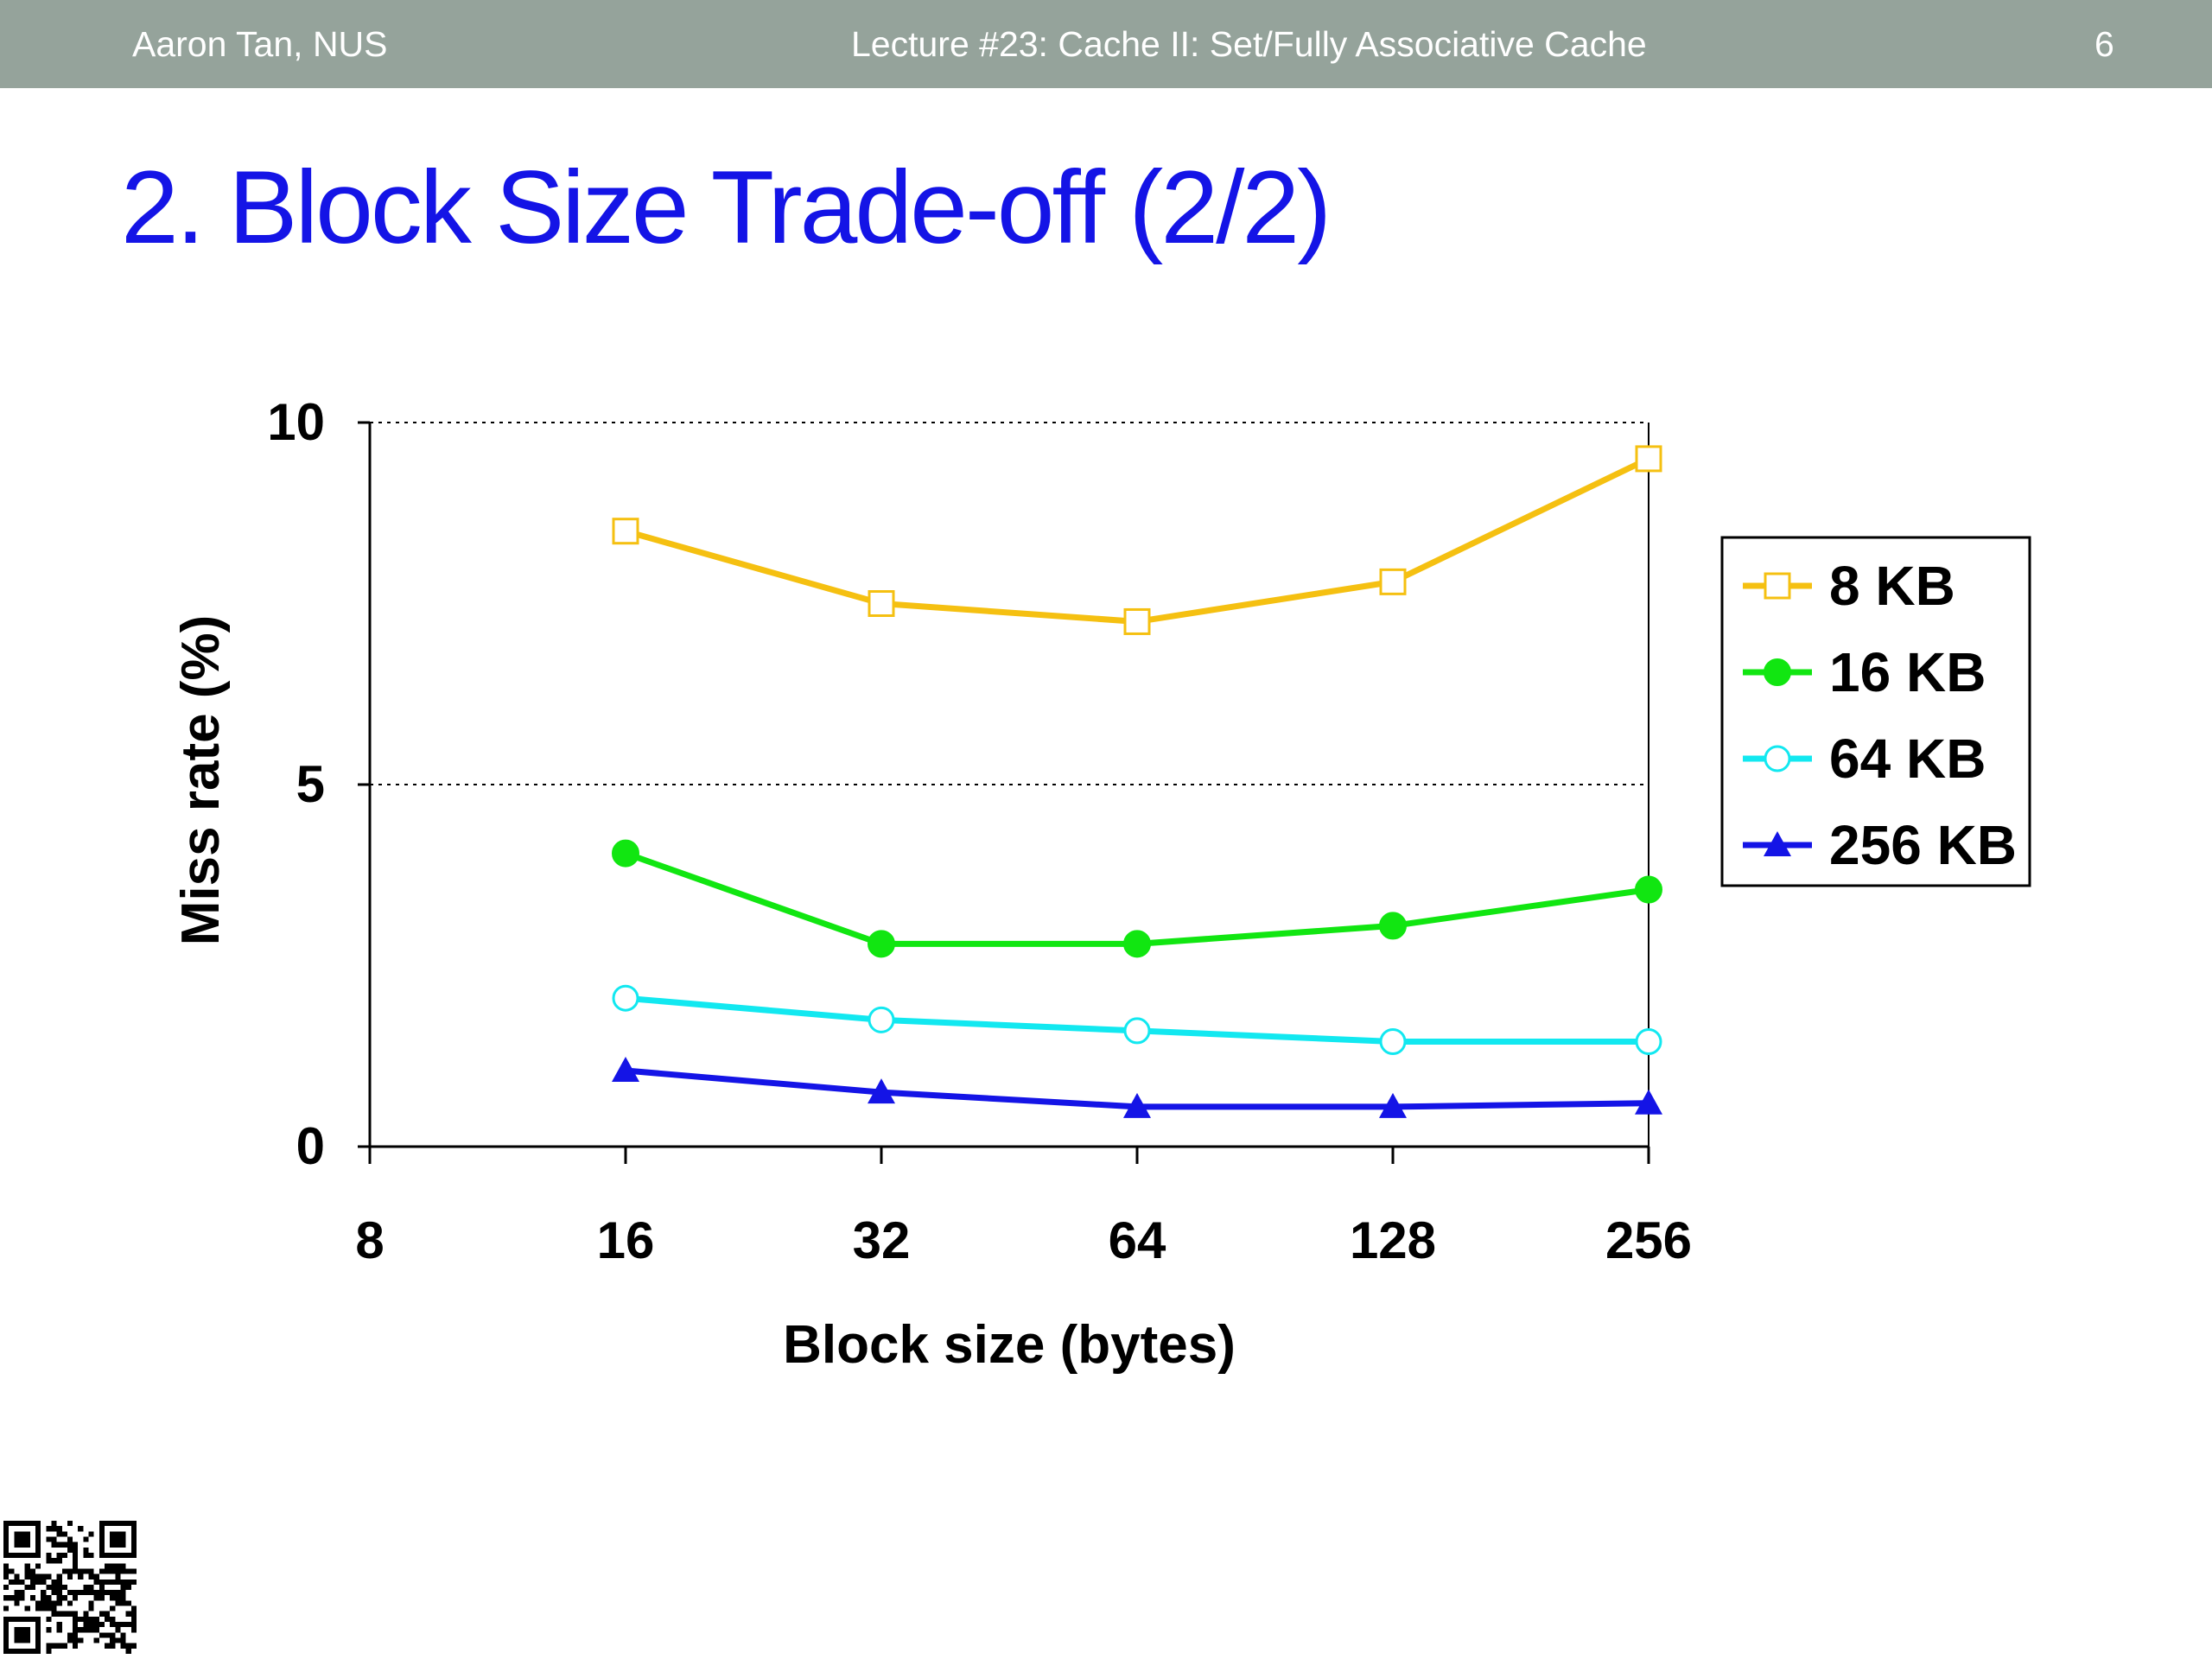 The image size is (2212, 1659). I want to click on series-line, so click(1137, 540).